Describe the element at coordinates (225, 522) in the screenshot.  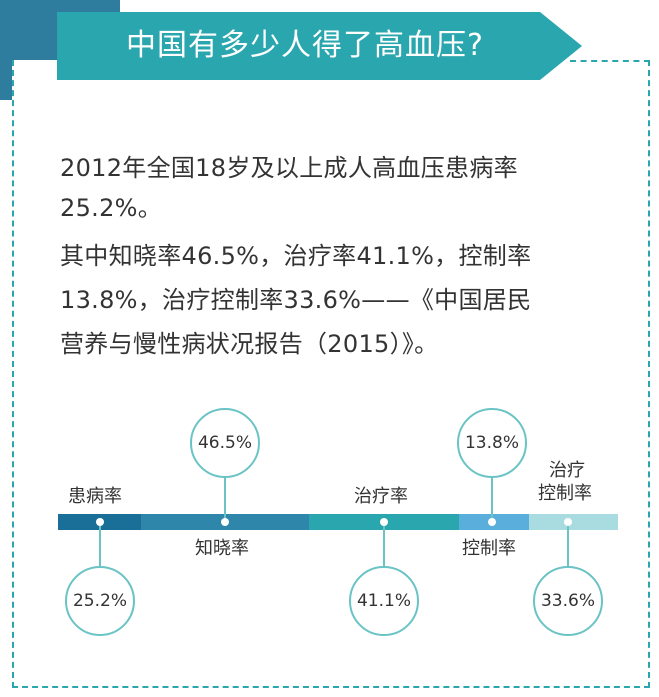
I see `dot-awareness` at that location.